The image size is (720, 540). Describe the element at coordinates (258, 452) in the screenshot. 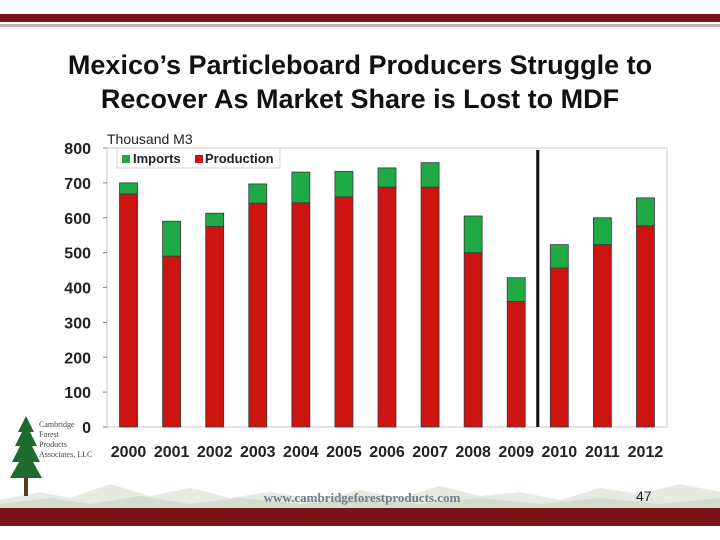

I see `x-tick-label: 2003` at that location.